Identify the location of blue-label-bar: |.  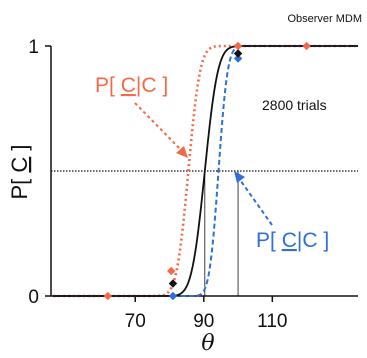
(299, 240).